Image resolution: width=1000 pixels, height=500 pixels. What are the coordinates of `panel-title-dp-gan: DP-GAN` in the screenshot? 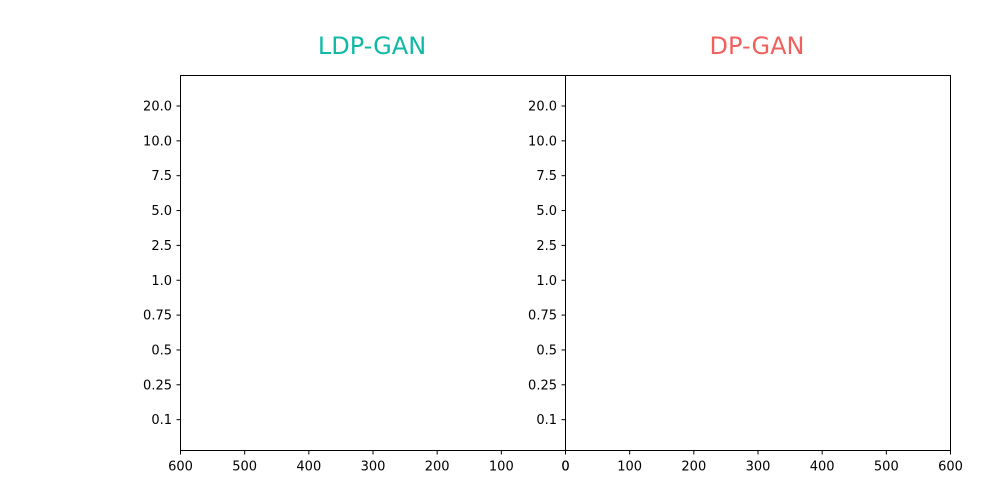 It's located at (757, 46).